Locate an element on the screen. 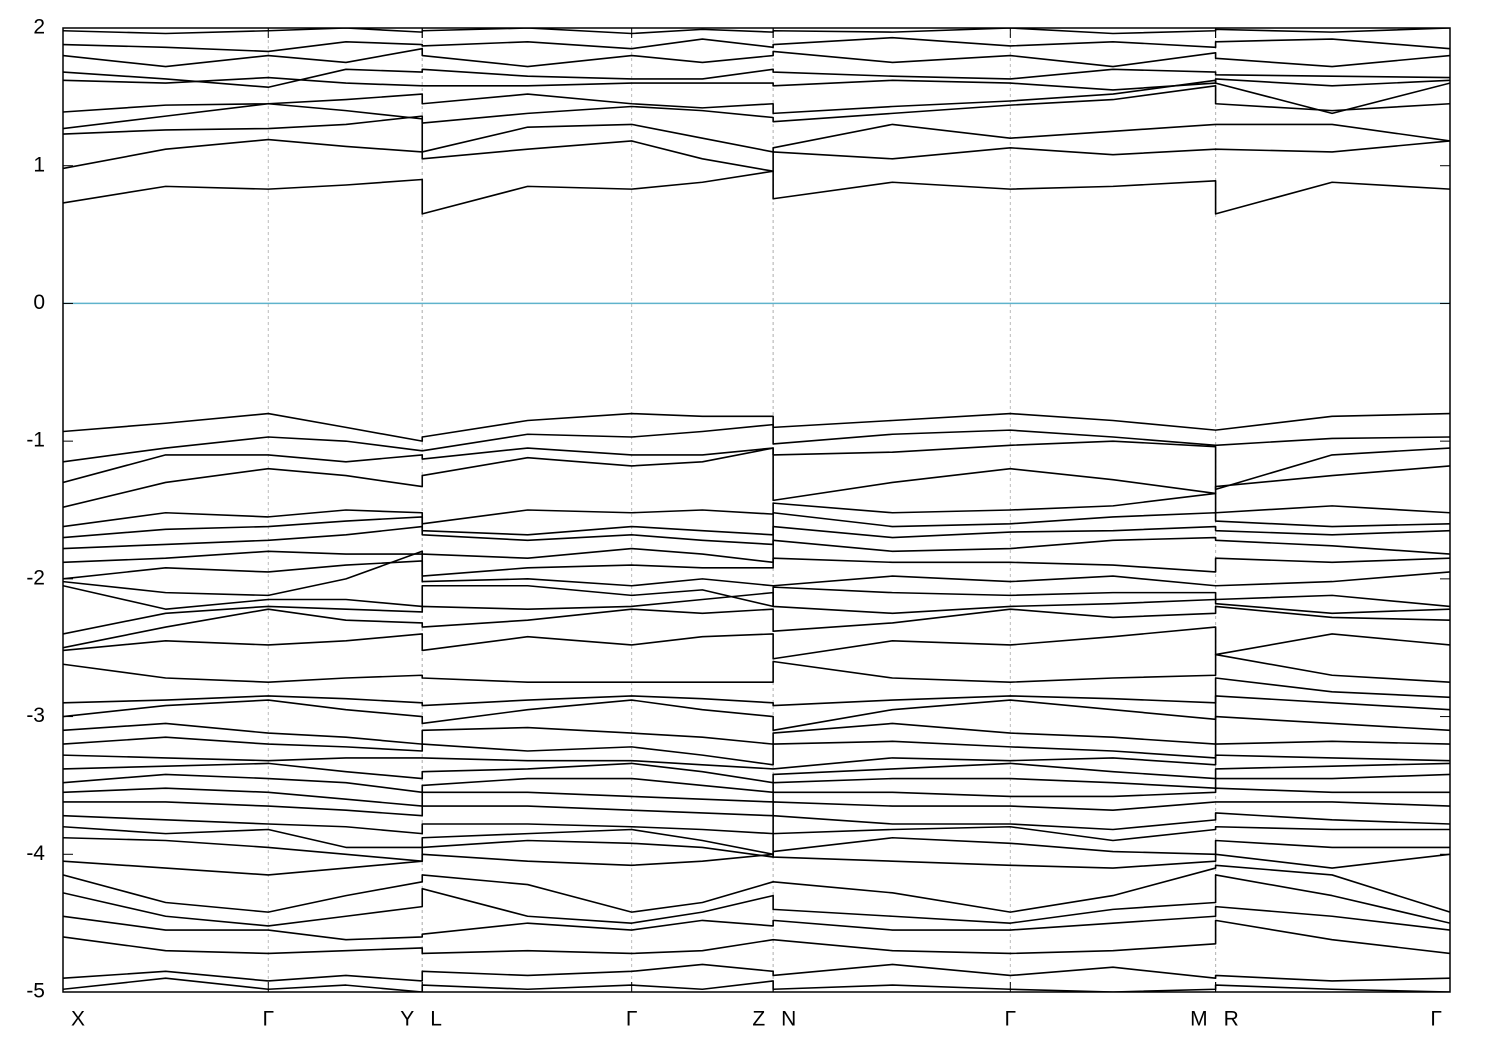  x-tick-label: N is located at coordinates (788, 1019).